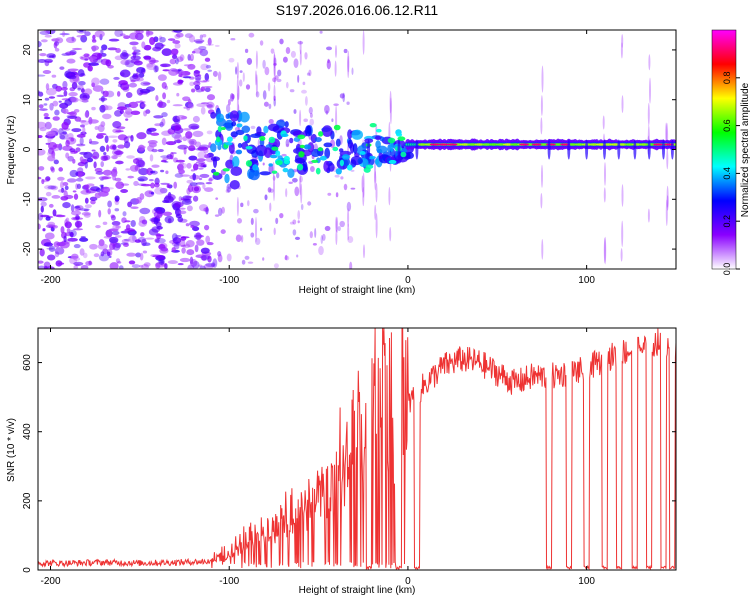  Describe the element at coordinates (443, 144) in the screenshot. I see `carrier-band-max` at that location.